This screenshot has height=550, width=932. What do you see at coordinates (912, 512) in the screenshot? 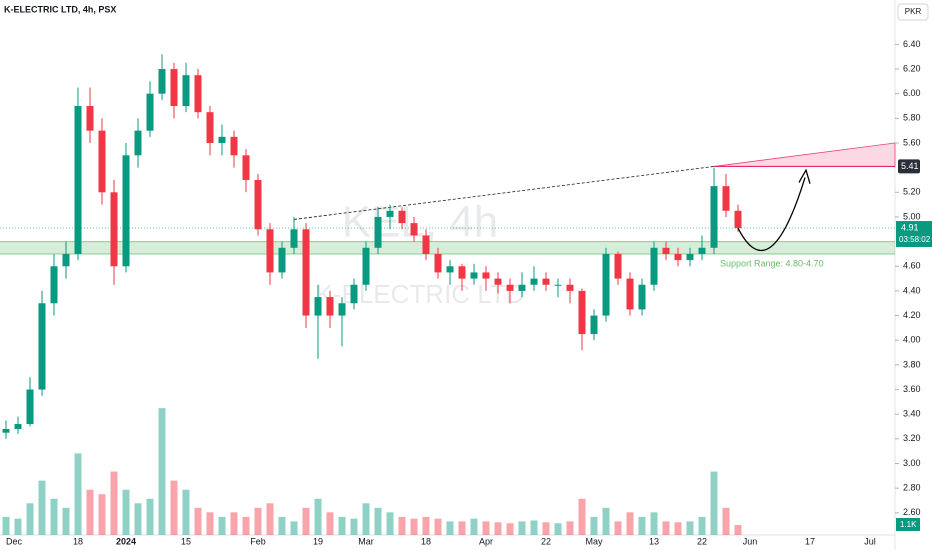
I see `y-tick-label: 2.60` at bounding box center [912, 512].